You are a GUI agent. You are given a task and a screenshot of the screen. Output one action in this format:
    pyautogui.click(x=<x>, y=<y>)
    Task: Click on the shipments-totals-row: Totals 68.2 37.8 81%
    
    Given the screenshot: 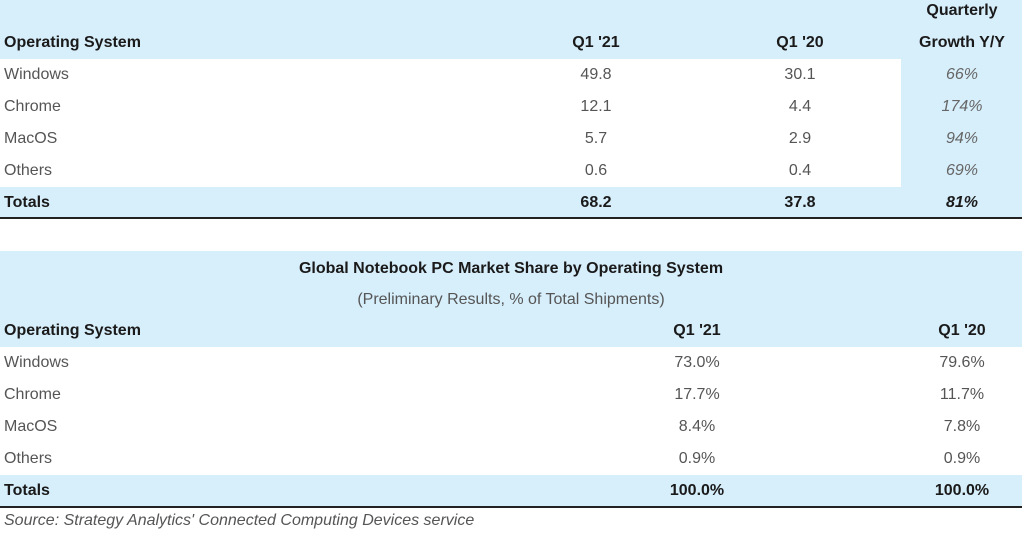 What is the action you would take?
    pyautogui.click(x=511, y=203)
    